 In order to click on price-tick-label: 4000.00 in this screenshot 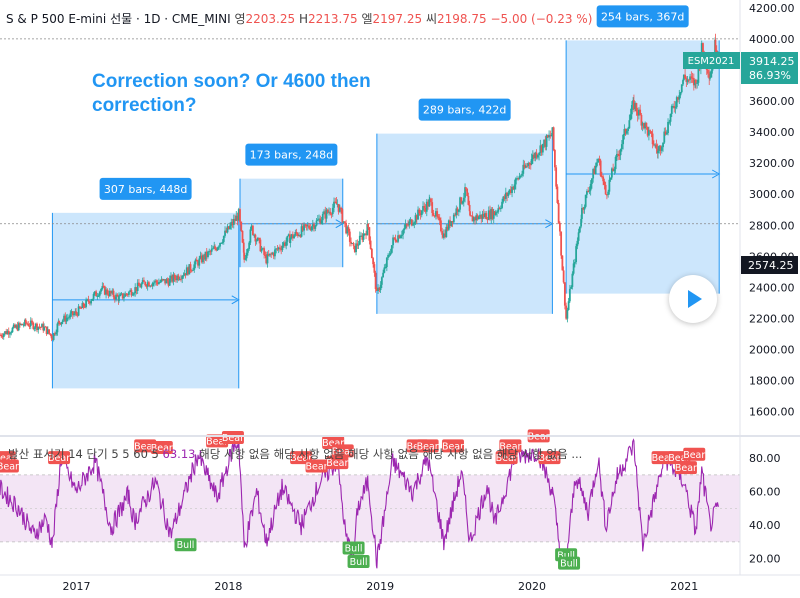, I will do `click(772, 39)`.